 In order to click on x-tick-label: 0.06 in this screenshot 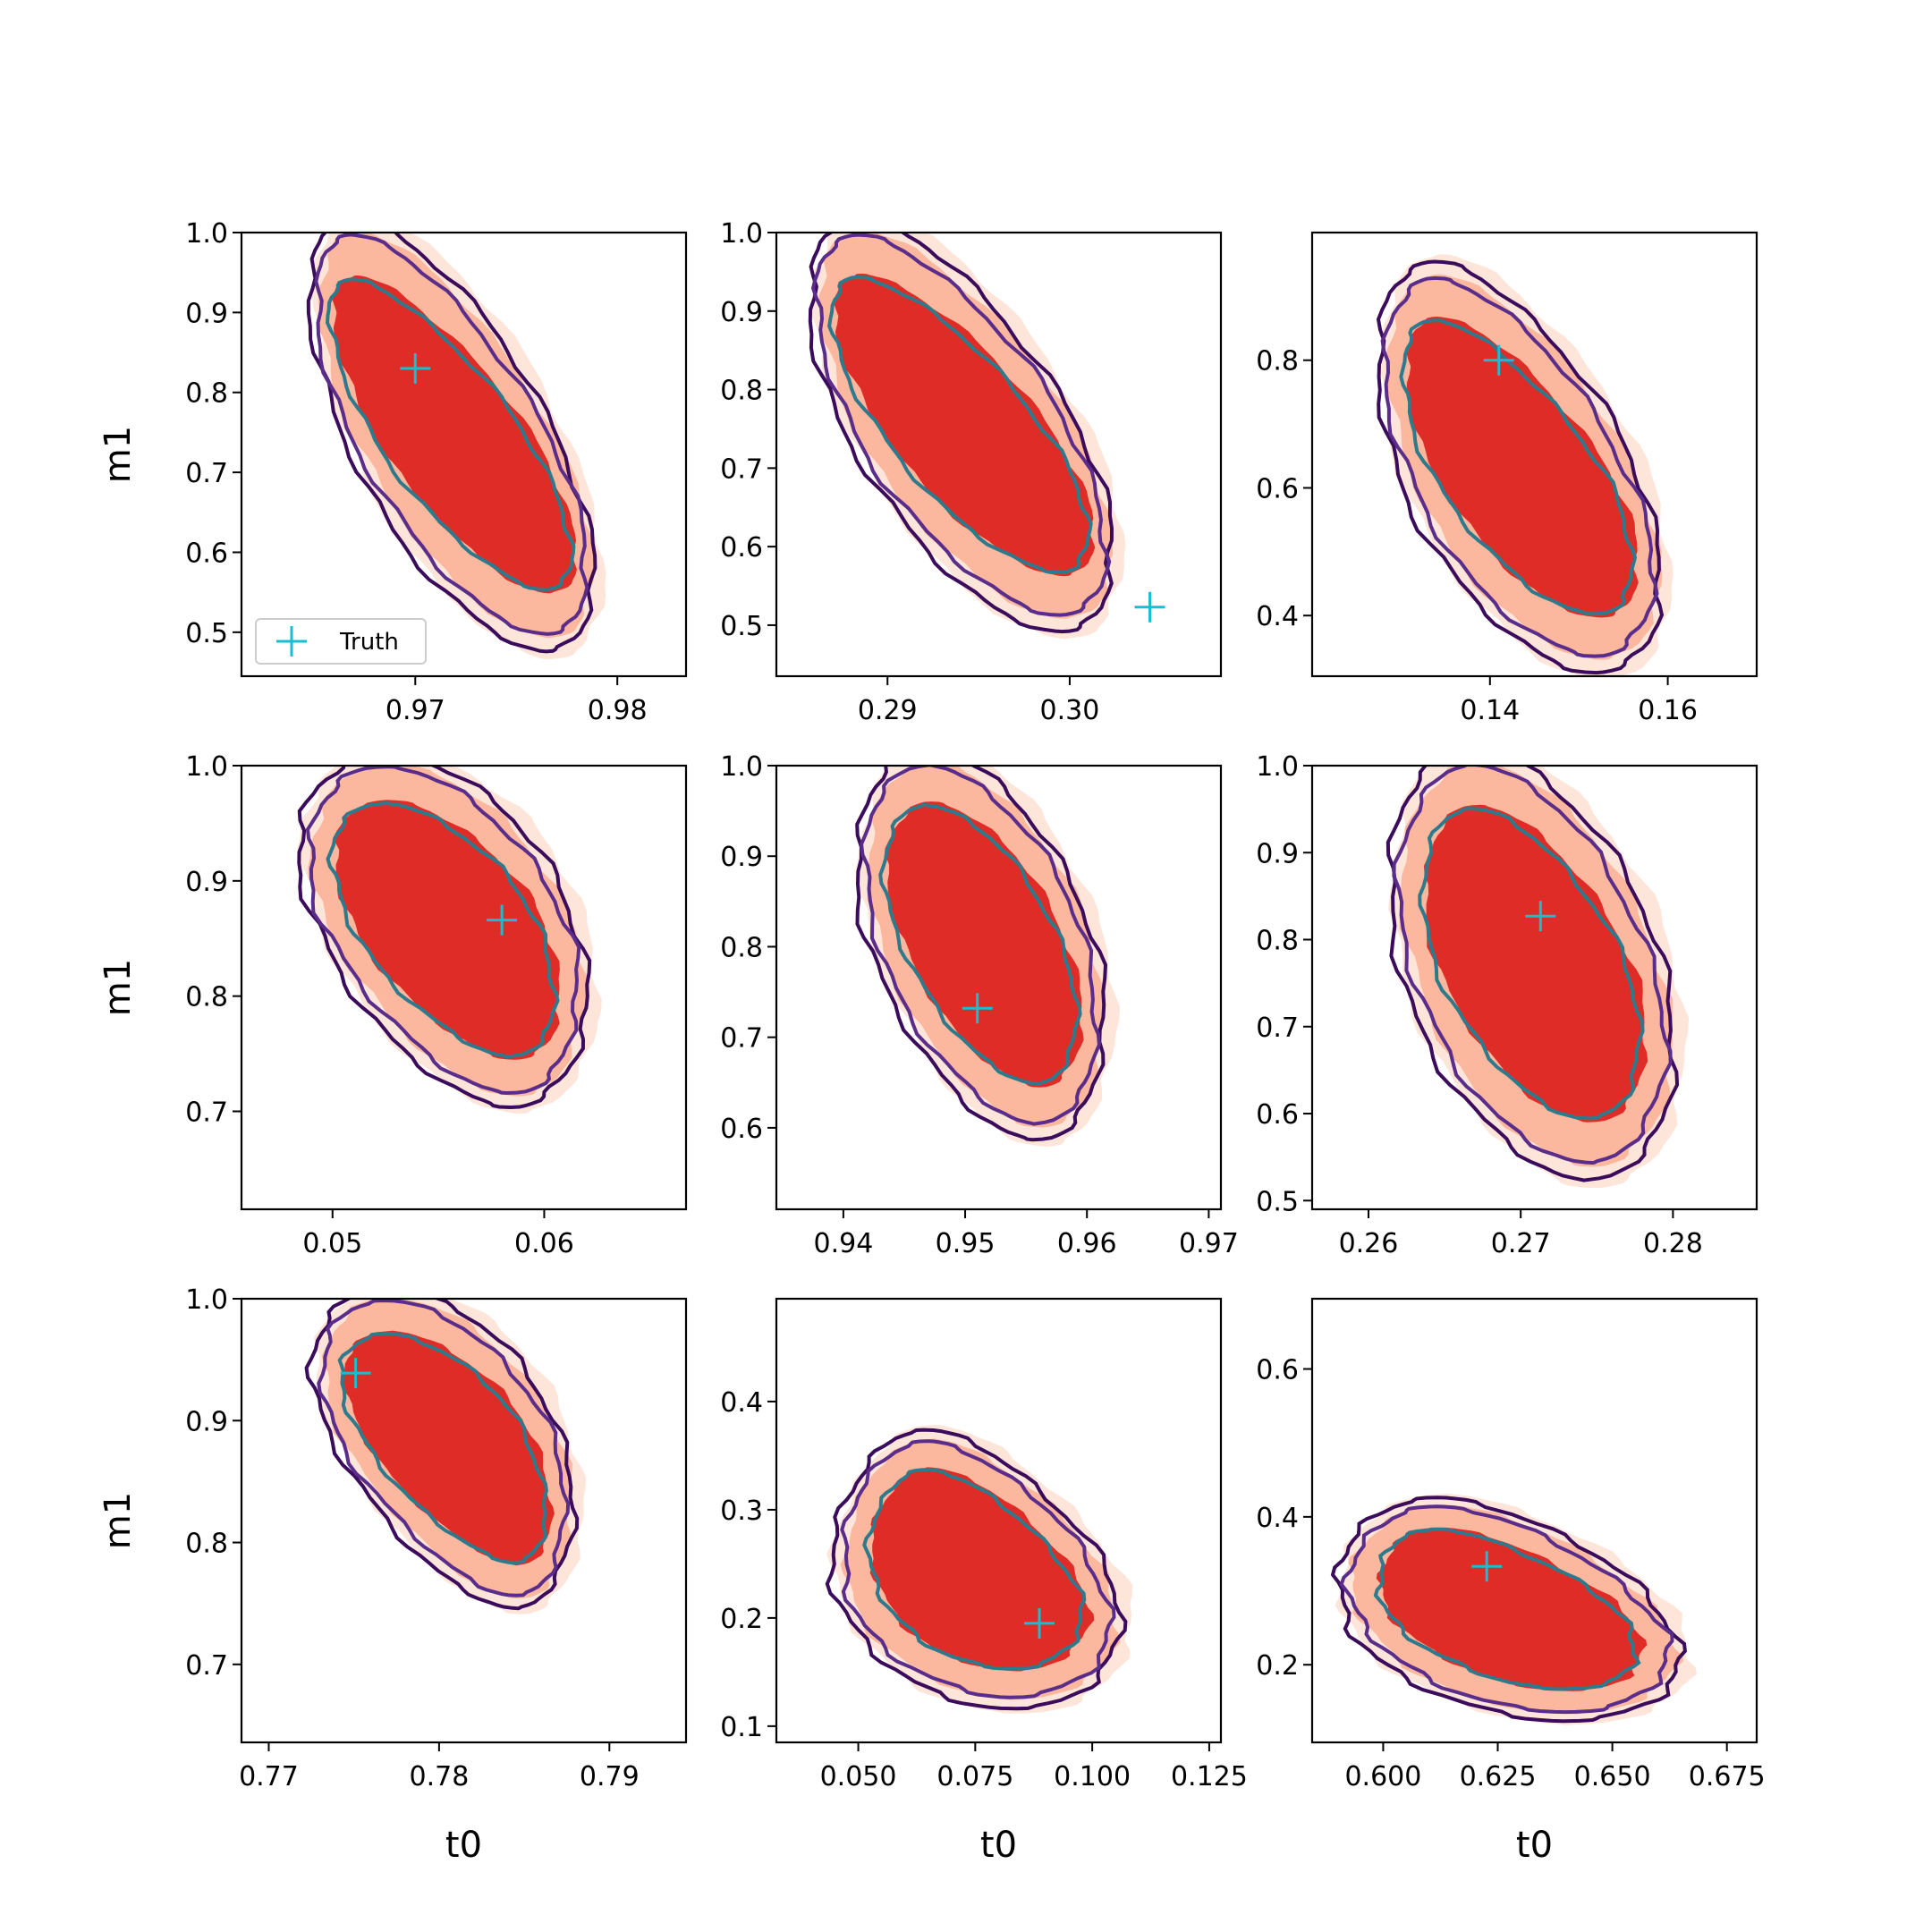, I will do `click(544, 1243)`.